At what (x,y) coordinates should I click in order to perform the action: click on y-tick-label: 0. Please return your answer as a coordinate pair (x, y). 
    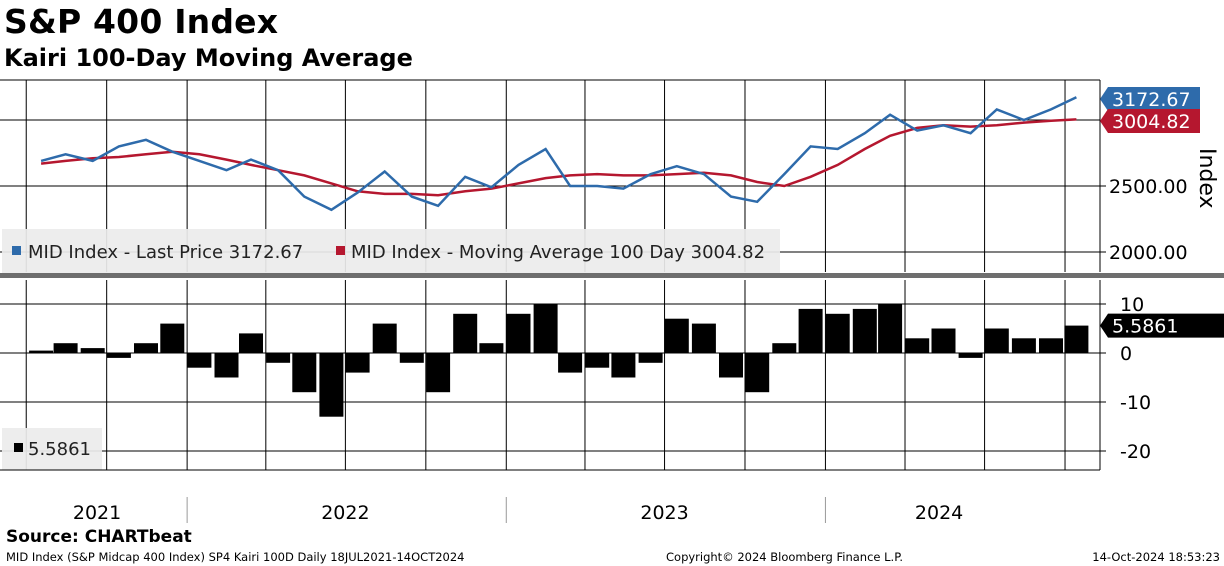
    Looking at the image, I should click on (1126, 354).